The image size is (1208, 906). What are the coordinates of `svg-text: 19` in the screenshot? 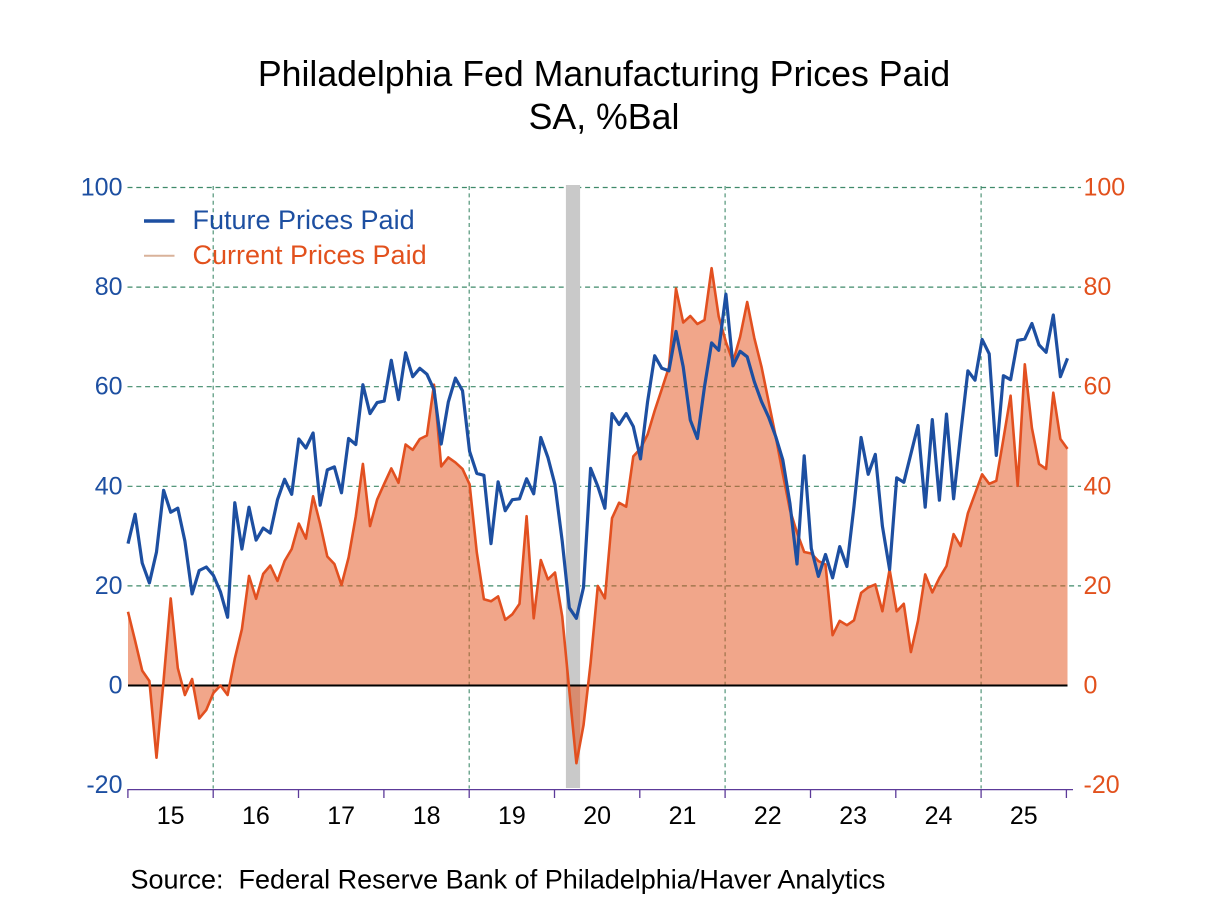 It's located at (512, 816).